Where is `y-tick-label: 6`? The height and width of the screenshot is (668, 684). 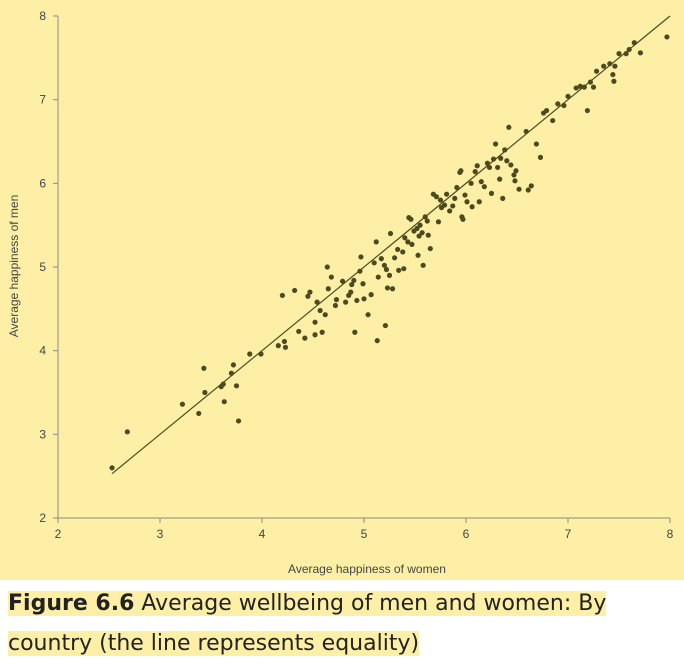 y-tick-label: 6 is located at coordinates (42, 183).